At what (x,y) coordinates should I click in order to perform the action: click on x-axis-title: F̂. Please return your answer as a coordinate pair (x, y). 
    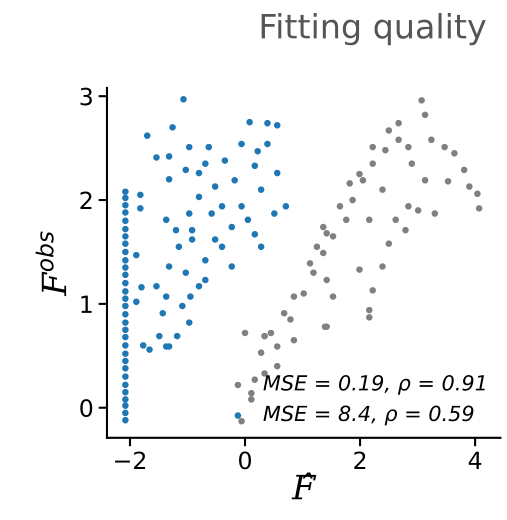
    Looking at the image, I should click on (304, 486).